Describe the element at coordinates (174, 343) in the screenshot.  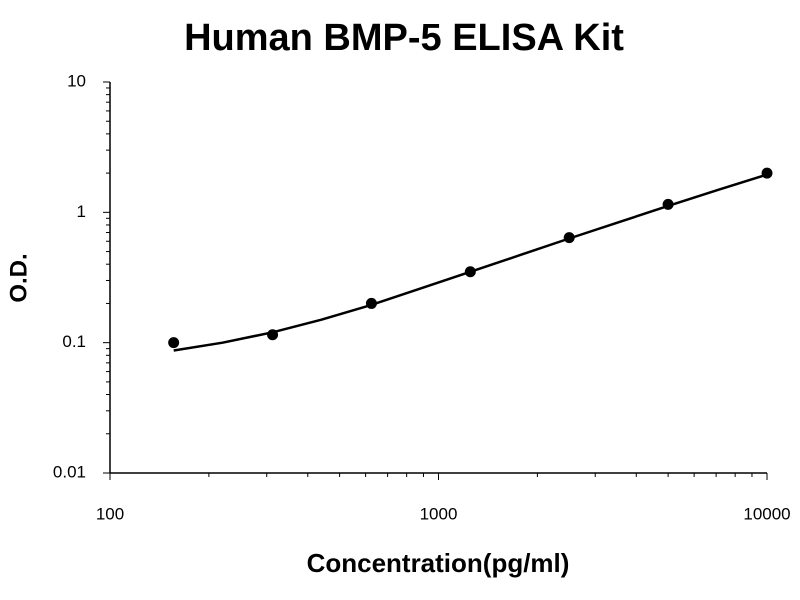
I see `data-point` at that location.